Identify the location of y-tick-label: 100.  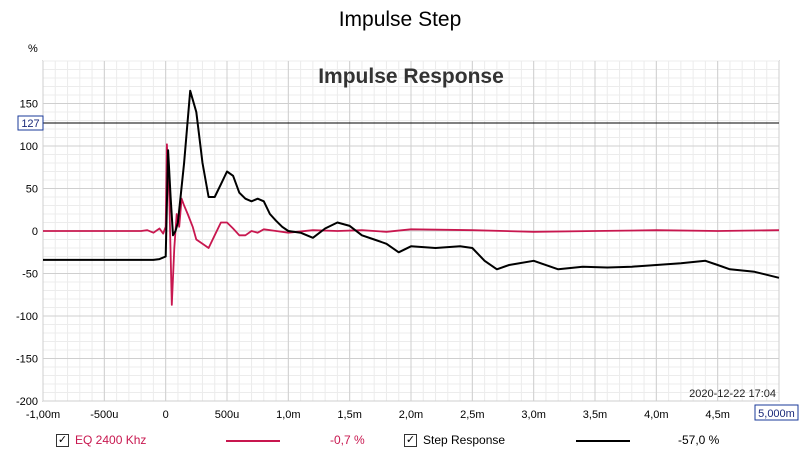
(29, 147).